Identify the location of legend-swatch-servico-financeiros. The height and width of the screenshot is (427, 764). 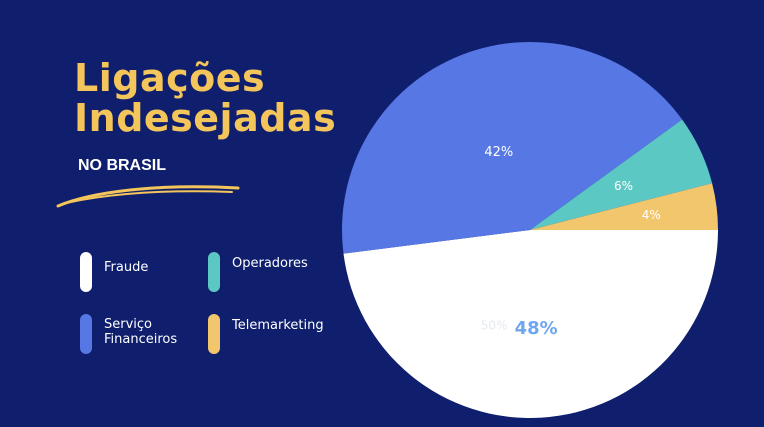
(86, 334).